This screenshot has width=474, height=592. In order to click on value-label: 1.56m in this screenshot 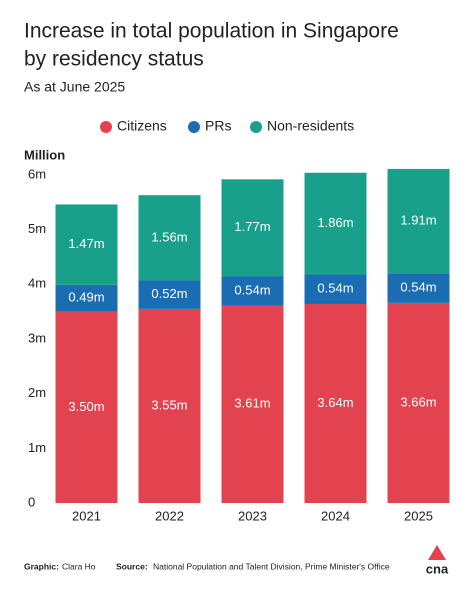, I will do `click(169, 236)`.